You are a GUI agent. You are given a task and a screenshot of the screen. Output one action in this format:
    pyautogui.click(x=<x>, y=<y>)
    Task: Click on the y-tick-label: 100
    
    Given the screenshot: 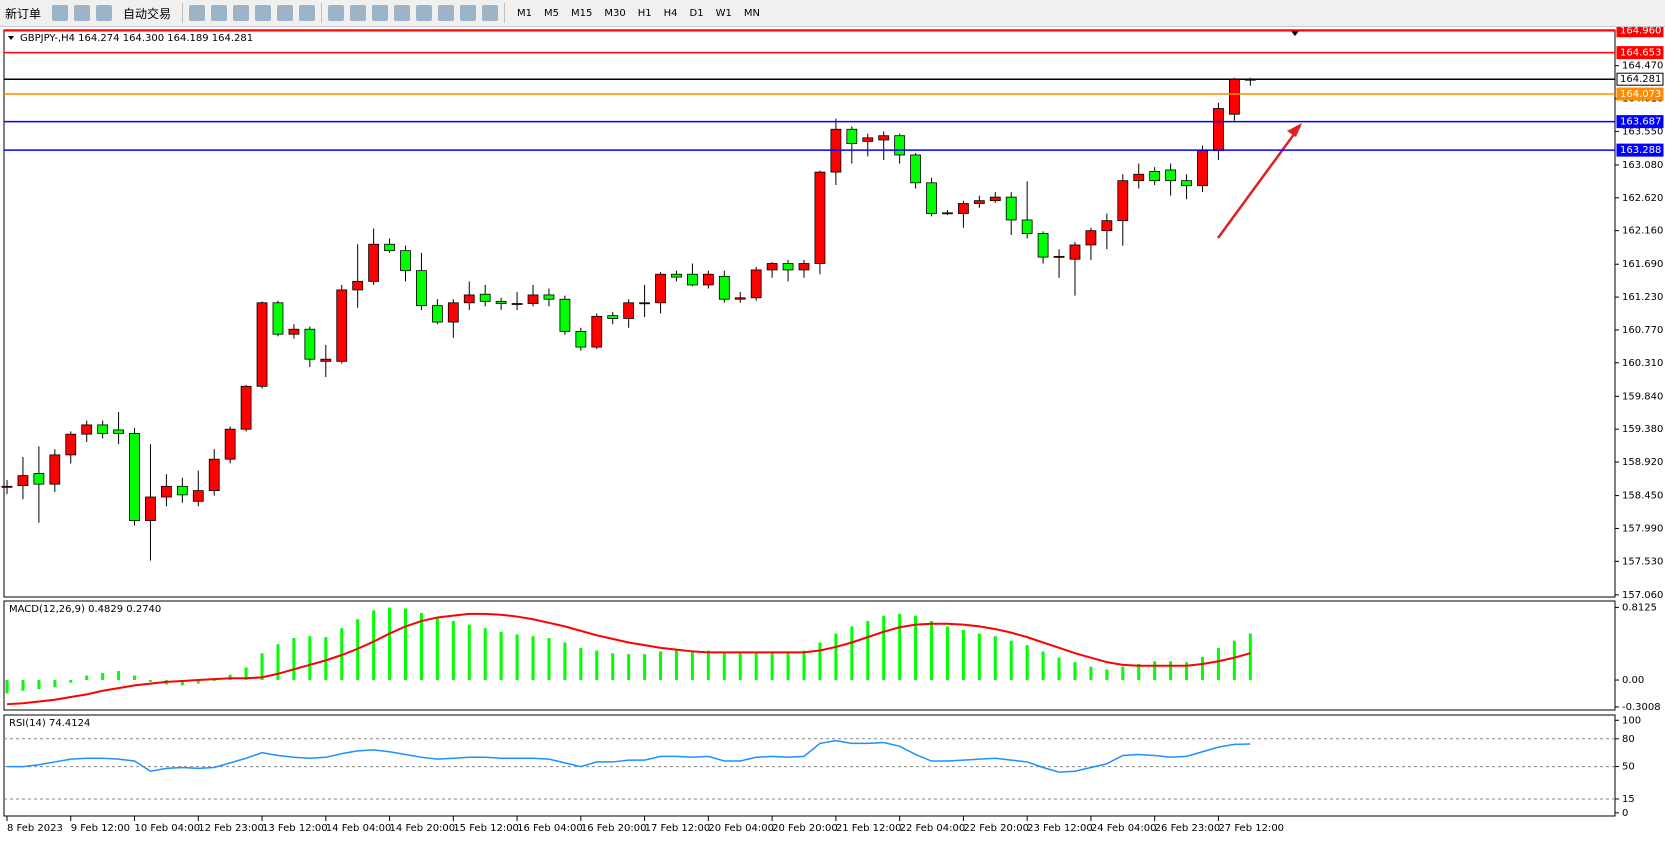 What is the action you would take?
    pyautogui.click(x=1631, y=720)
    